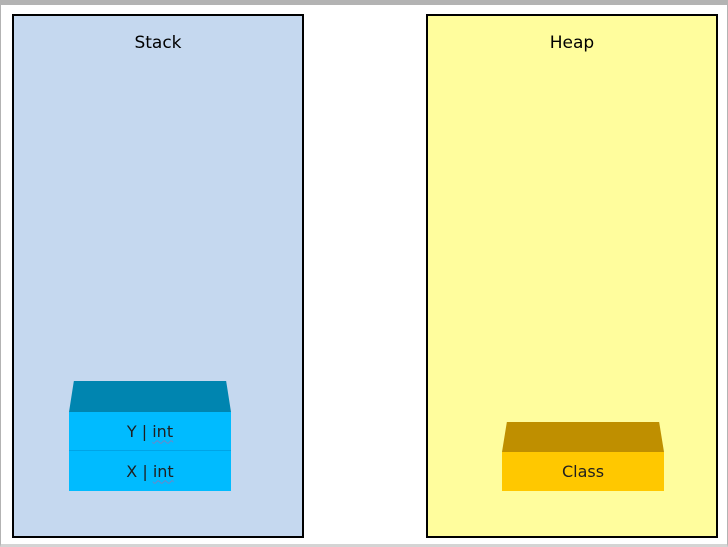  Describe the element at coordinates (132, 471) in the screenshot. I see `stack-block-x-name: X` at that location.